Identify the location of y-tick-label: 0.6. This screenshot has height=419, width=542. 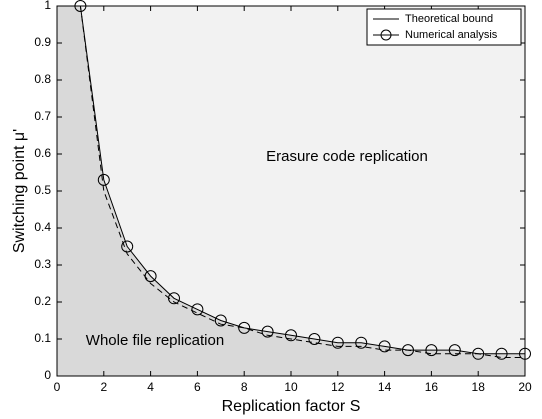
(42, 153).